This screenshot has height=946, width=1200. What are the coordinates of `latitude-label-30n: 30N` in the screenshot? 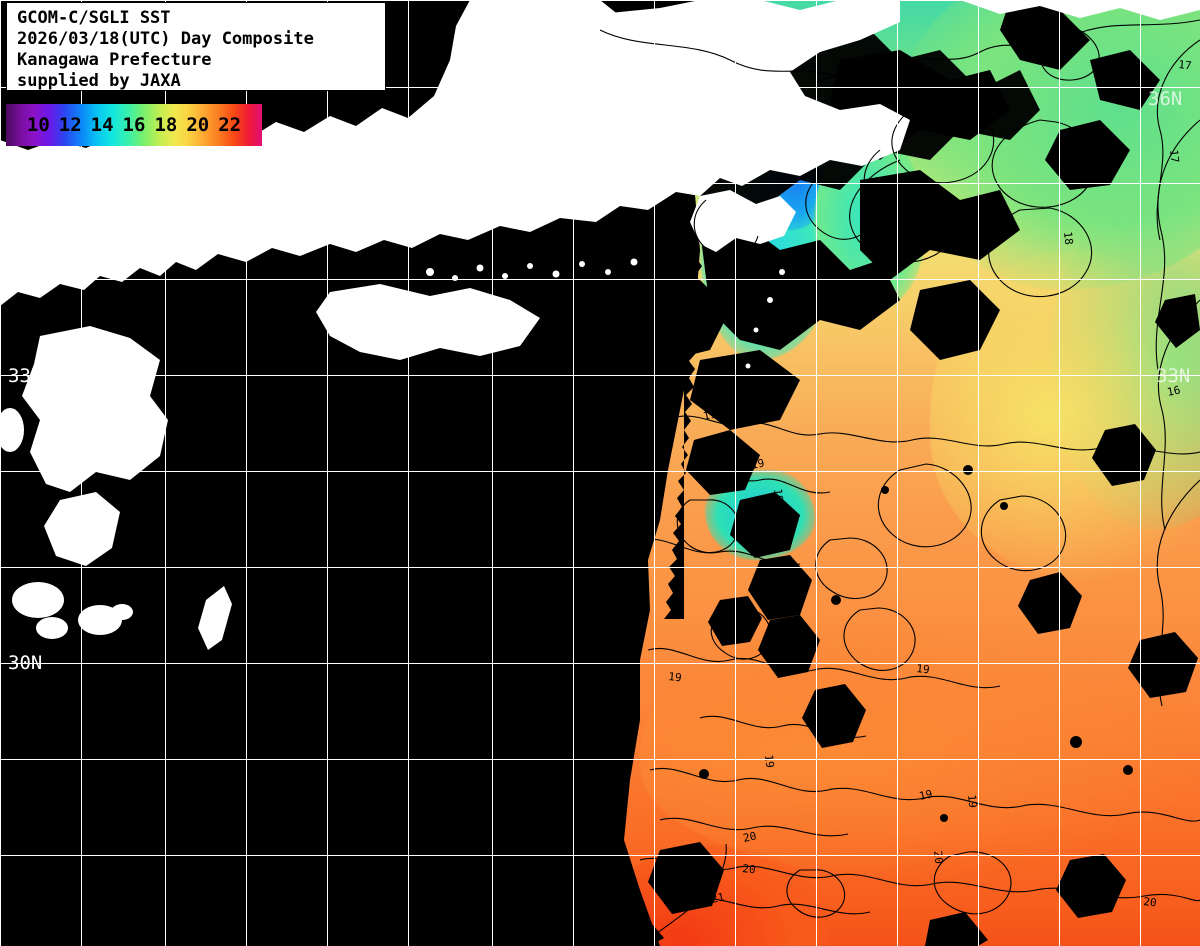 It's located at (25, 663).